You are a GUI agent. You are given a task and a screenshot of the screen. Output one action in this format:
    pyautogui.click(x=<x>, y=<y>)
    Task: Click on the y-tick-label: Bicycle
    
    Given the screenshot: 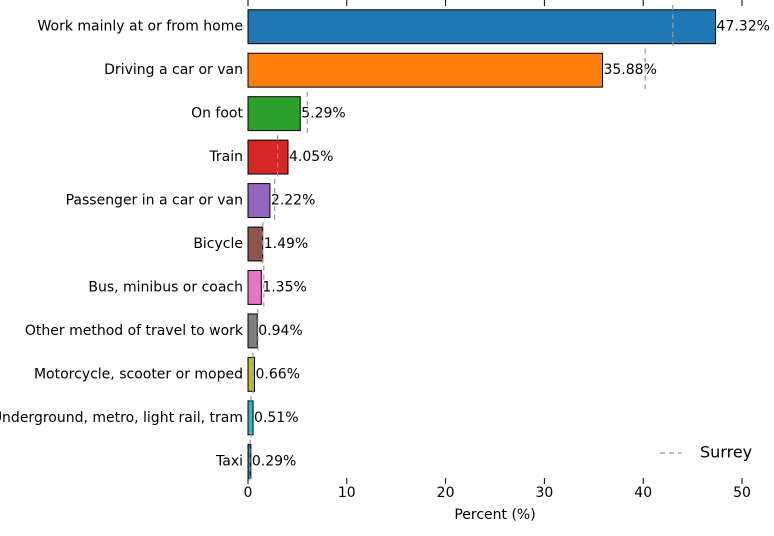 What is the action you would take?
    pyautogui.click(x=218, y=244)
    